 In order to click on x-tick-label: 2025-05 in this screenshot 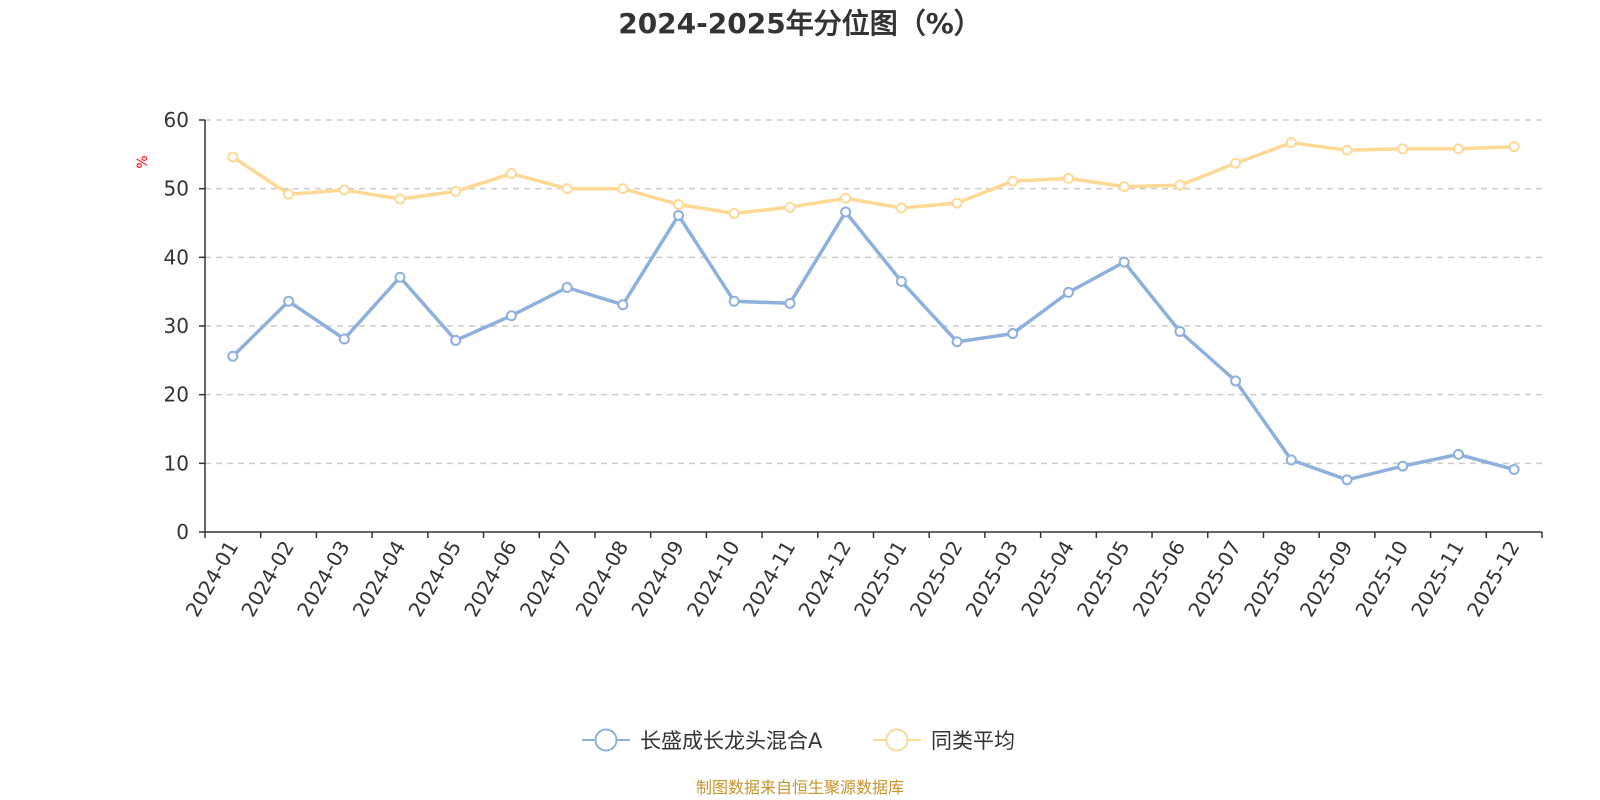, I will do `click(1103, 579)`.